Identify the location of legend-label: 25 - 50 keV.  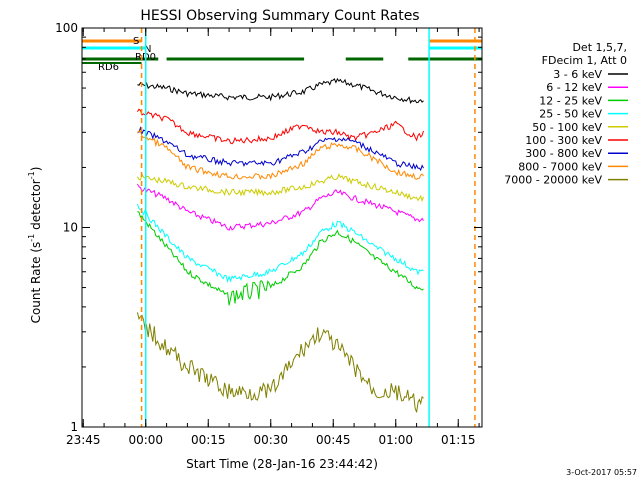
(570, 114).